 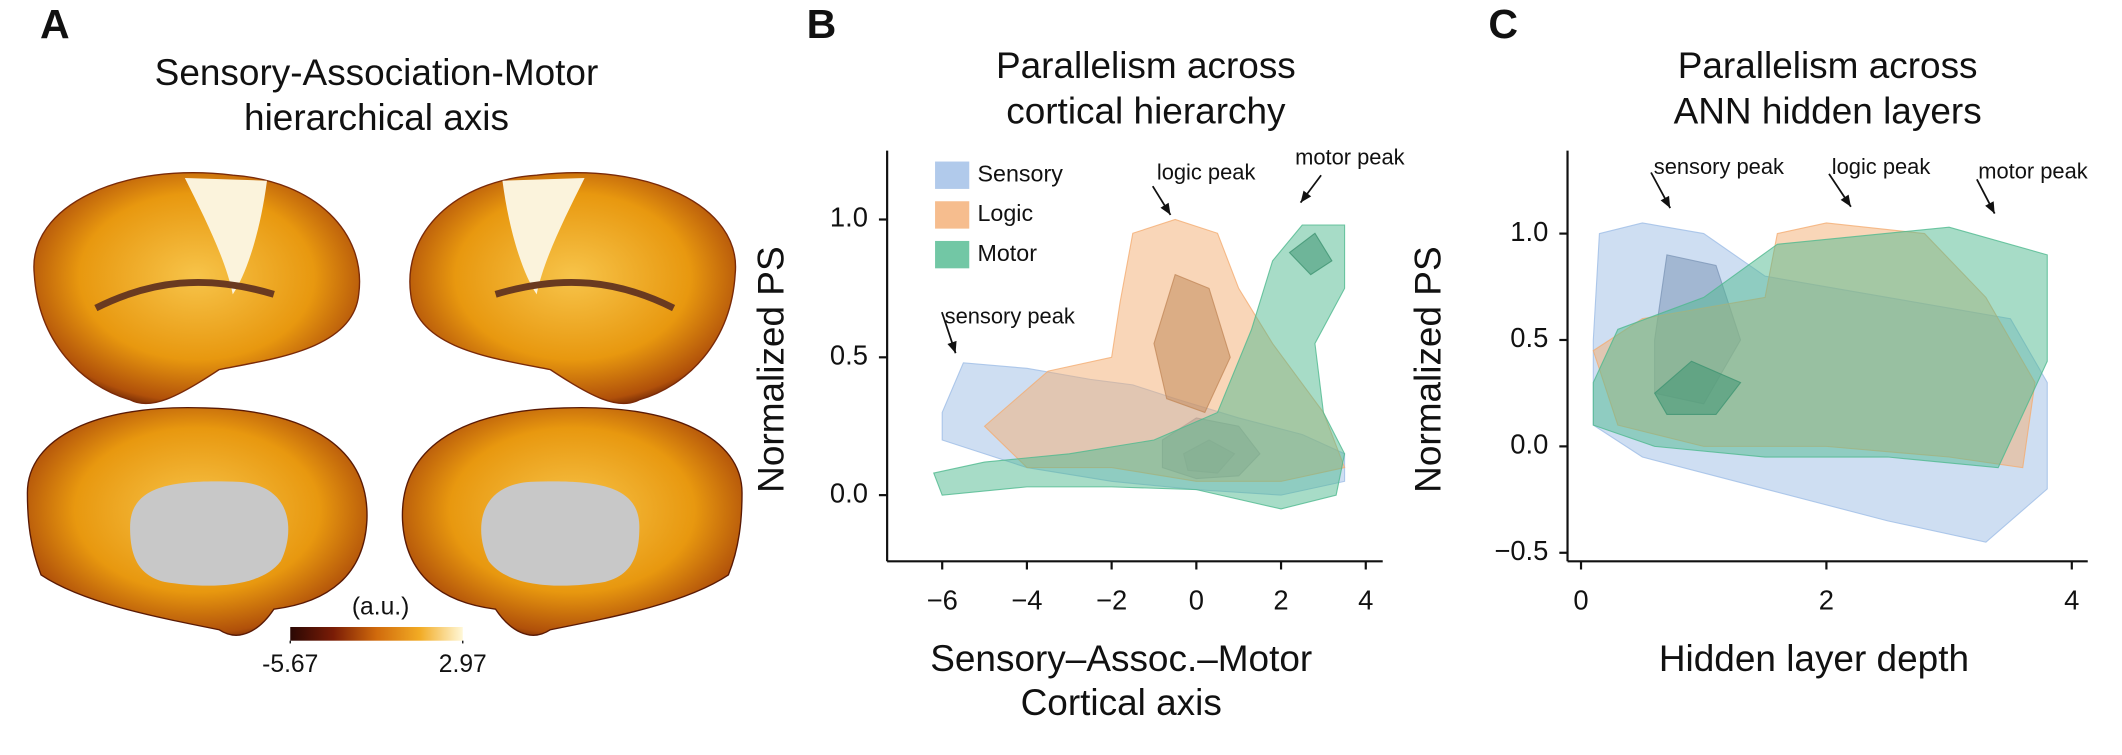 What do you see at coordinates (1007, 253) in the screenshot?
I see `legend-label: Motor` at bounding box center [1007, 253].